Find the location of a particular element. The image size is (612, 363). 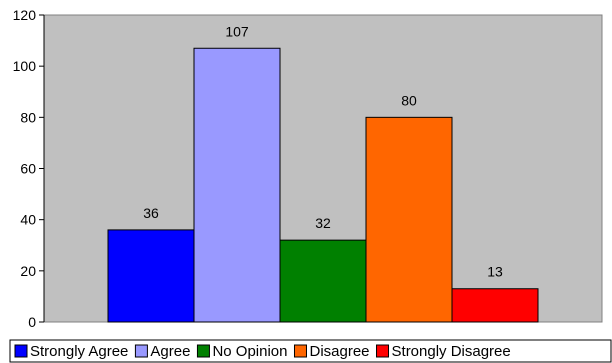

y-tick-label: 60 is located at coordinates (28, 169).